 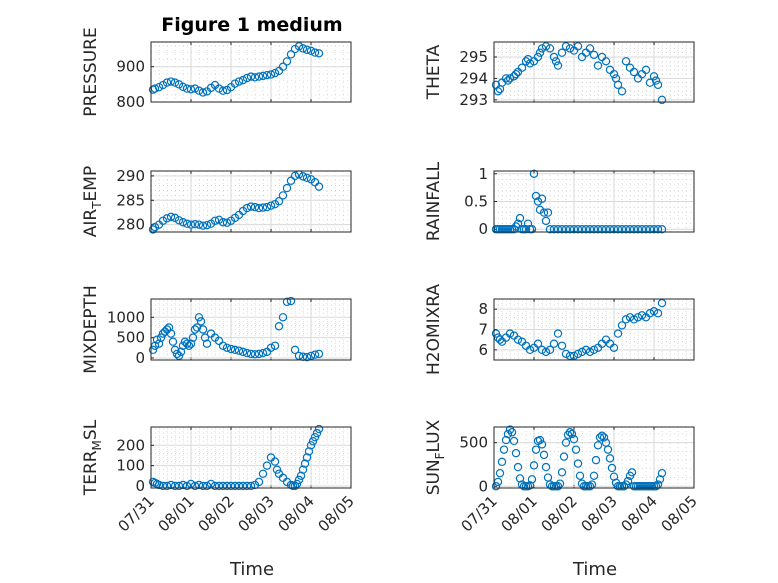 I want to click on y-tick-label: 500, so click(x=473, y=443).